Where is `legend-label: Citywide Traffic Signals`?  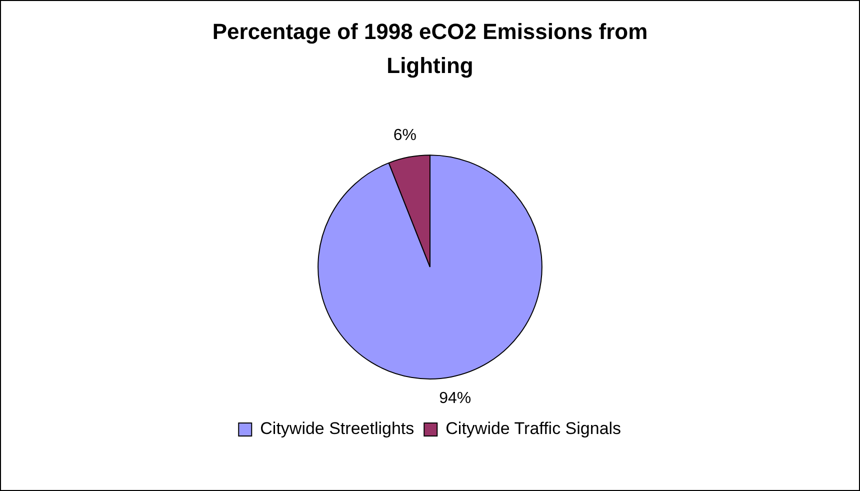
legend-label: Citywide Traffic Signals is located at coordinates (534, 428).